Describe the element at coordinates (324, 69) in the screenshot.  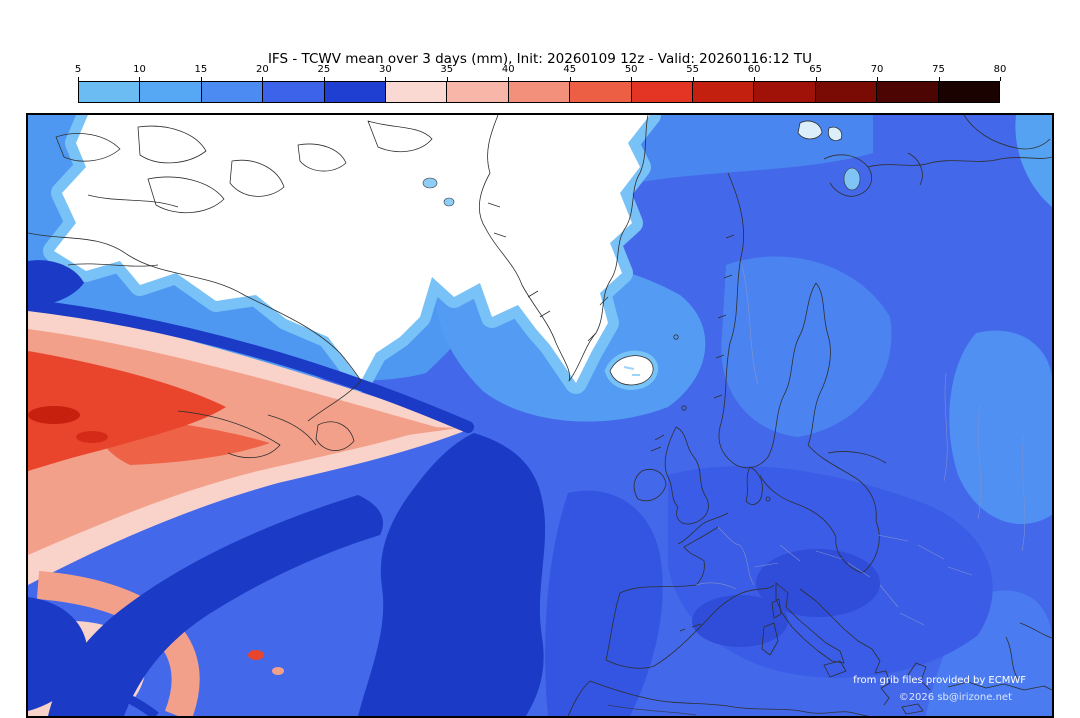
I see `colorbar-tick-label: 25` at that location.